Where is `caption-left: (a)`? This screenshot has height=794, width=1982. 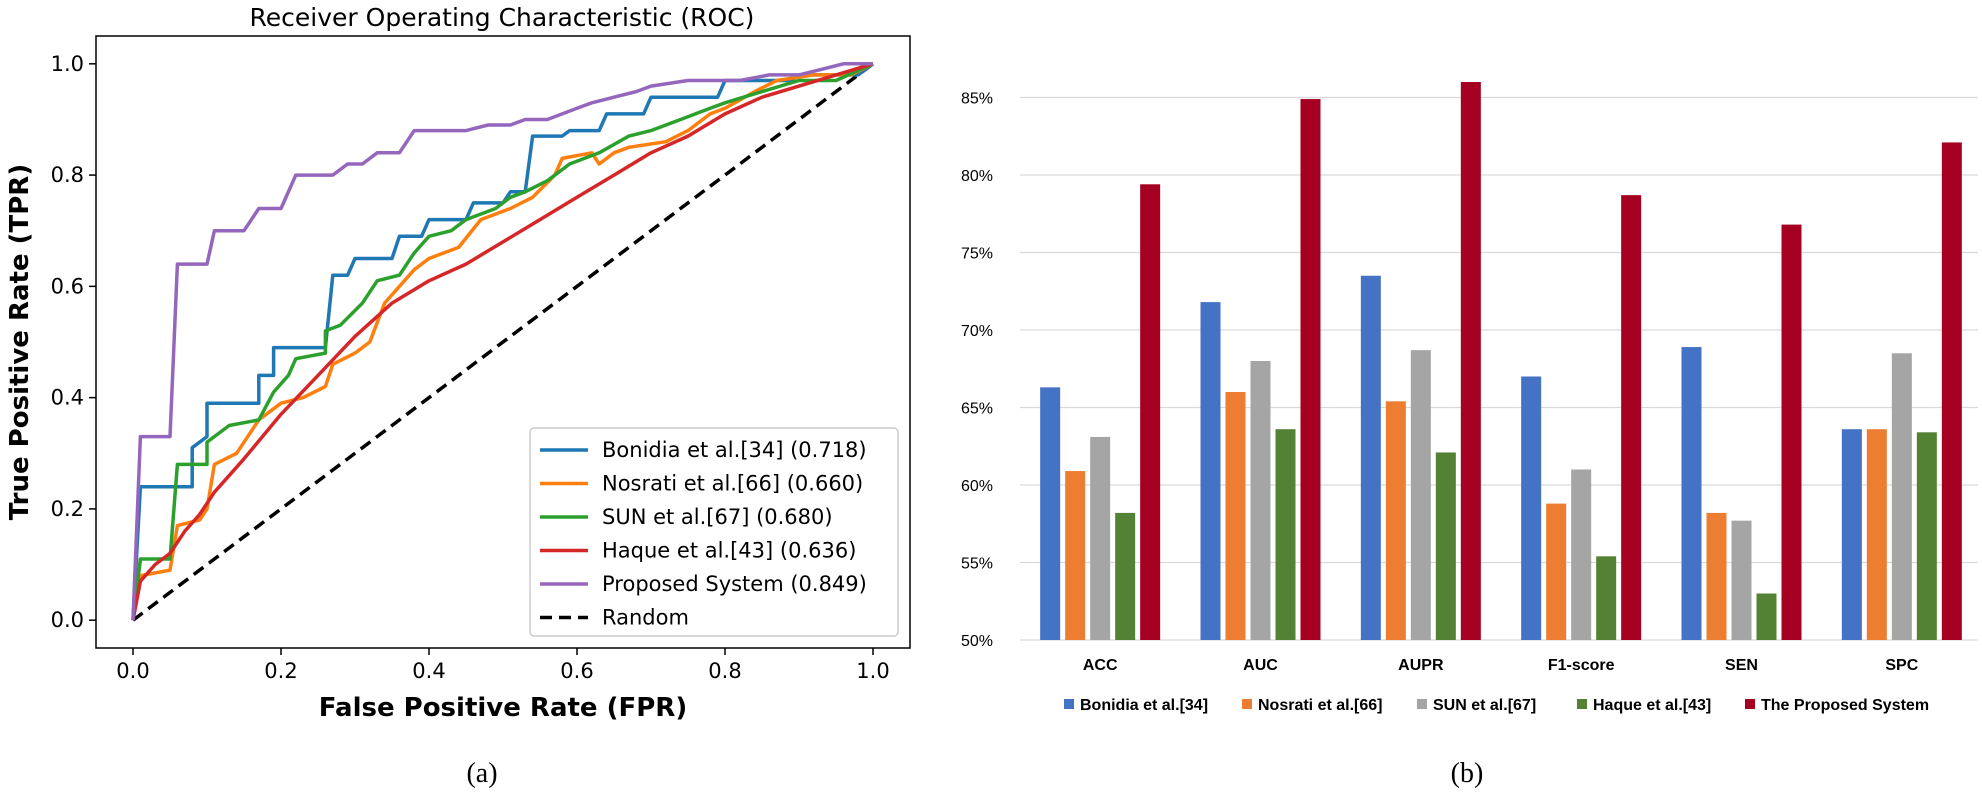 caption-left: (a) is located at coordinates (481, 773).